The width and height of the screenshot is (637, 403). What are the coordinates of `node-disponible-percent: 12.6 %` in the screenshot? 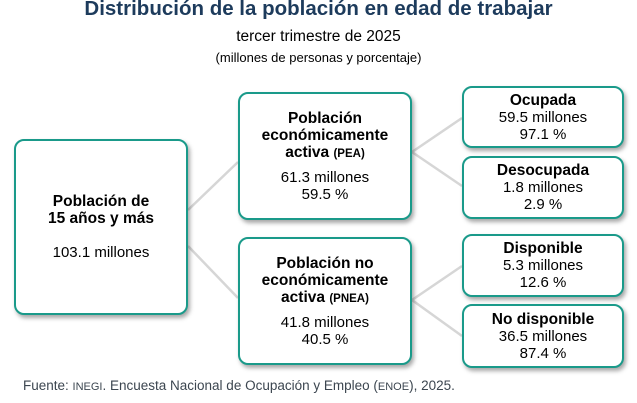 It's located at (543, 282).